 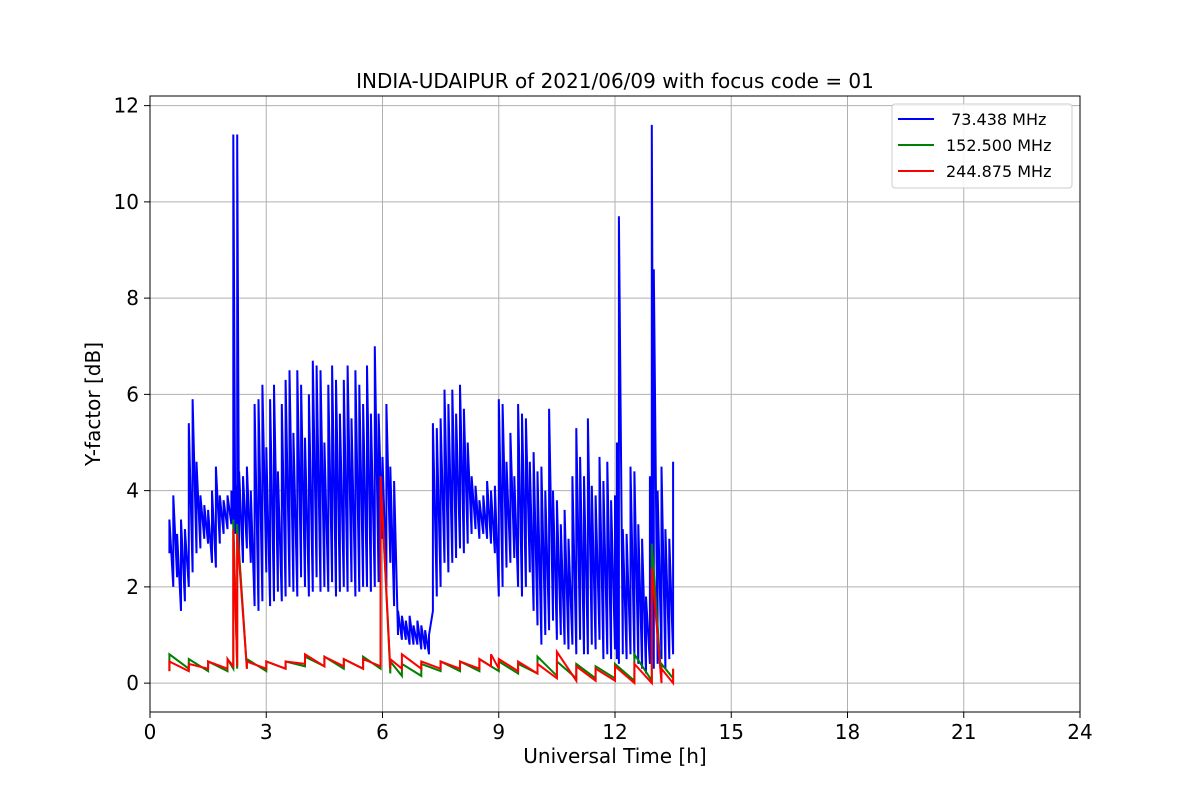 I want to click on x-tick-label: 12, so click(x=614, y=732).